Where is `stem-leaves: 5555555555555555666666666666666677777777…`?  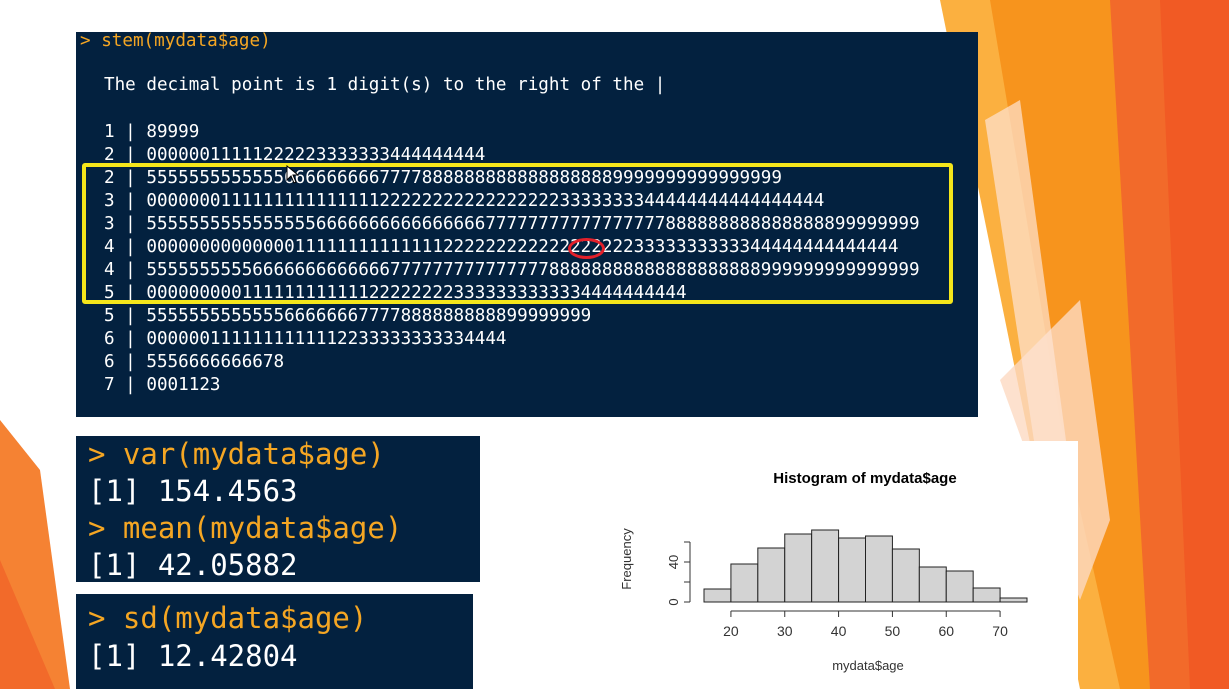 stem-leaves: 5555555555555555666666666666666677777777… is located at coordinates (533, 224).